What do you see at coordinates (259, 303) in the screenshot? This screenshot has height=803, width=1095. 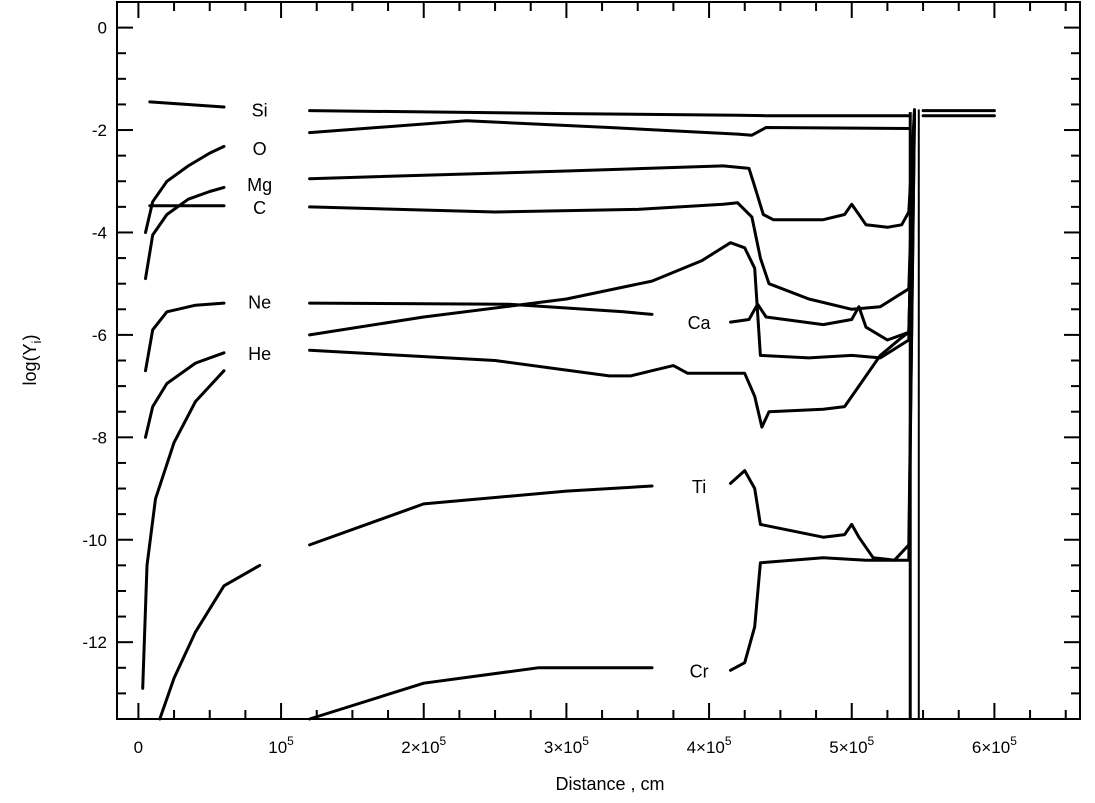 I see `series-label-ne: Ne` at bounding box center [259, 303].